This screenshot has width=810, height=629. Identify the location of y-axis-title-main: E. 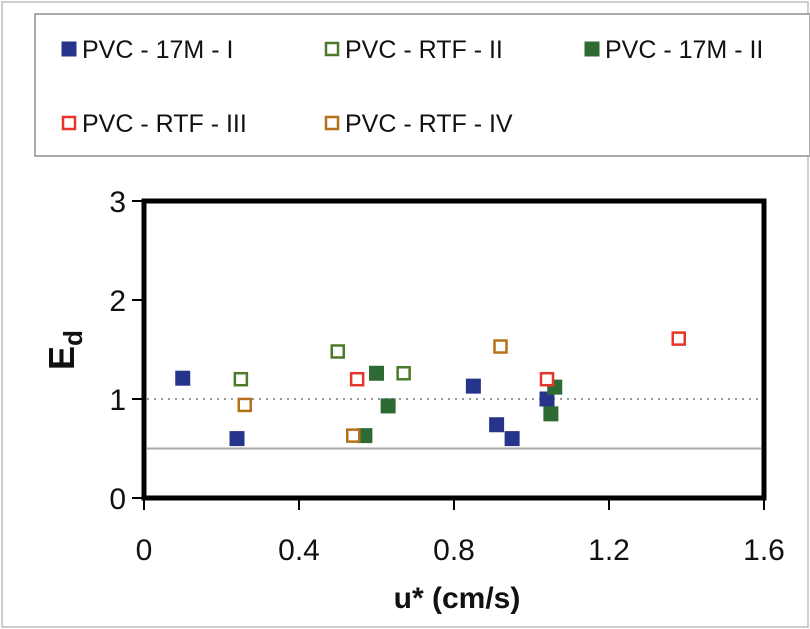
(61, 358).